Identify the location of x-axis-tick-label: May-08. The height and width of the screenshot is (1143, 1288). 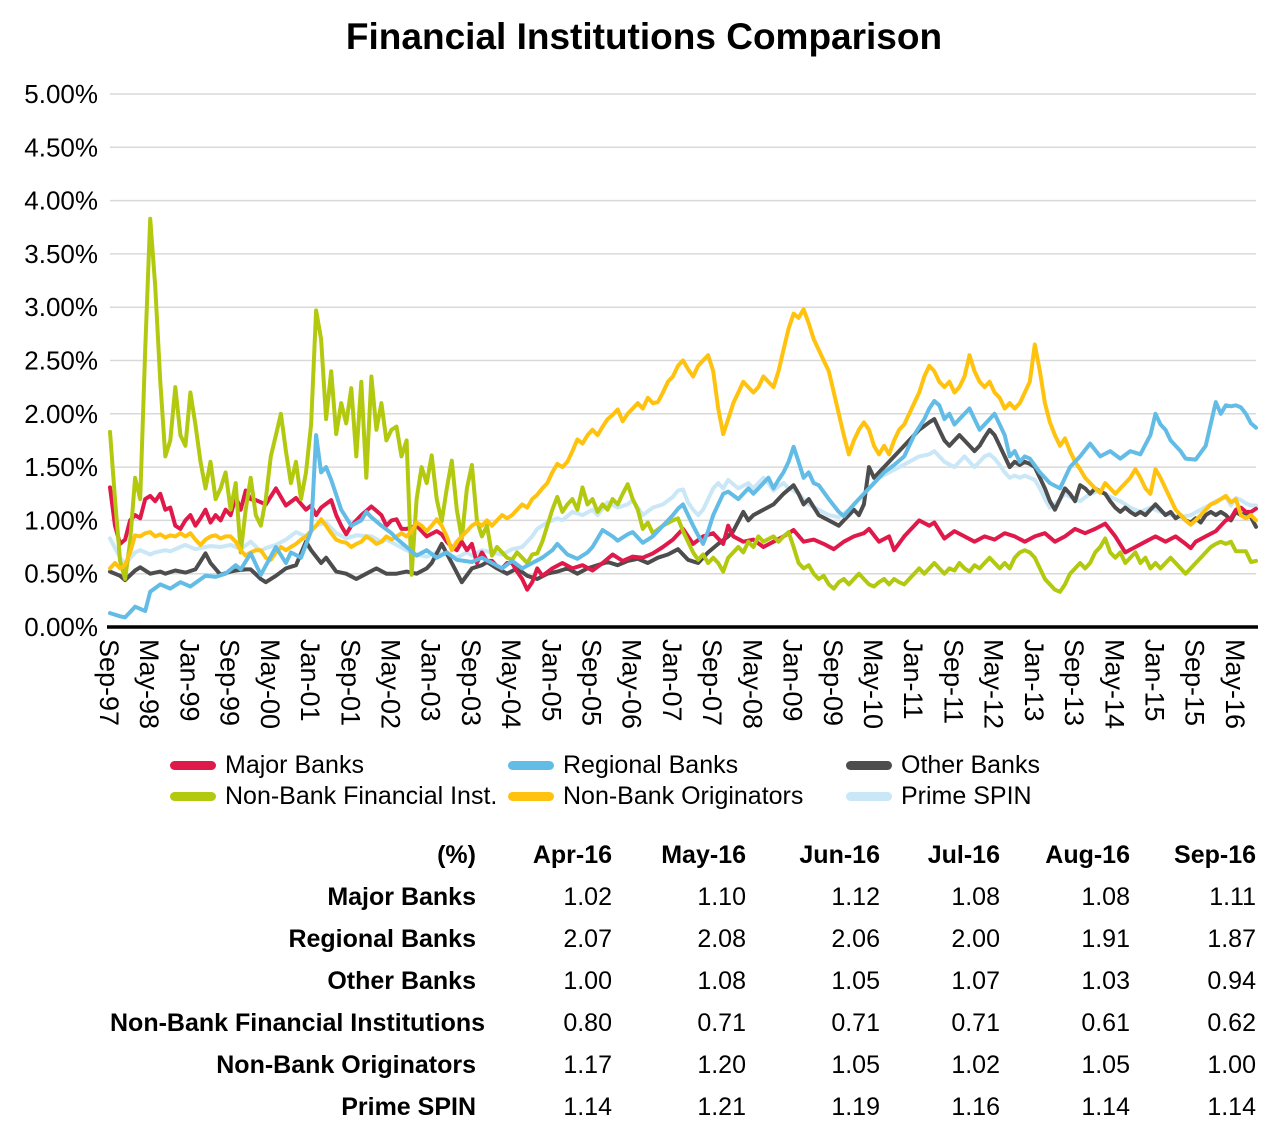
(752, 684).